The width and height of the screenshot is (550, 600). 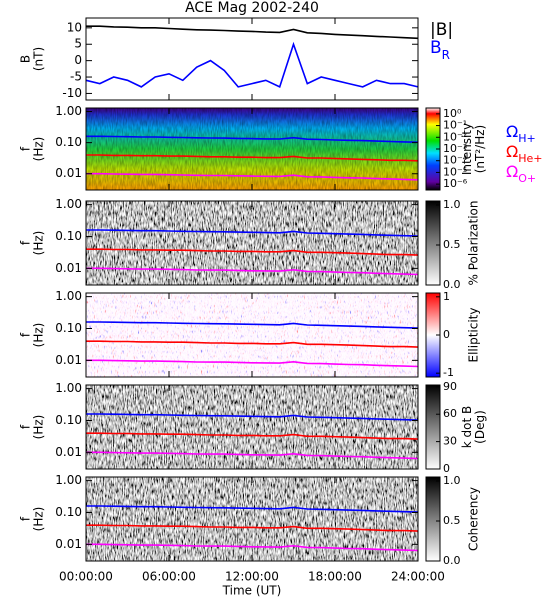 I want to click on legend-entry: ΩH+, so click(x=521, y=133).